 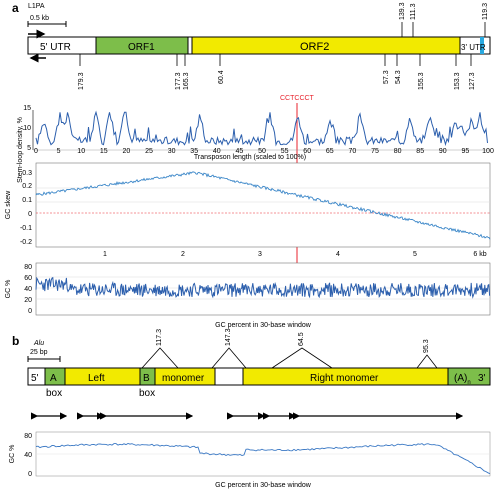 I want to click on stem-loop-xtick: 50, so click(x=262, y=151).